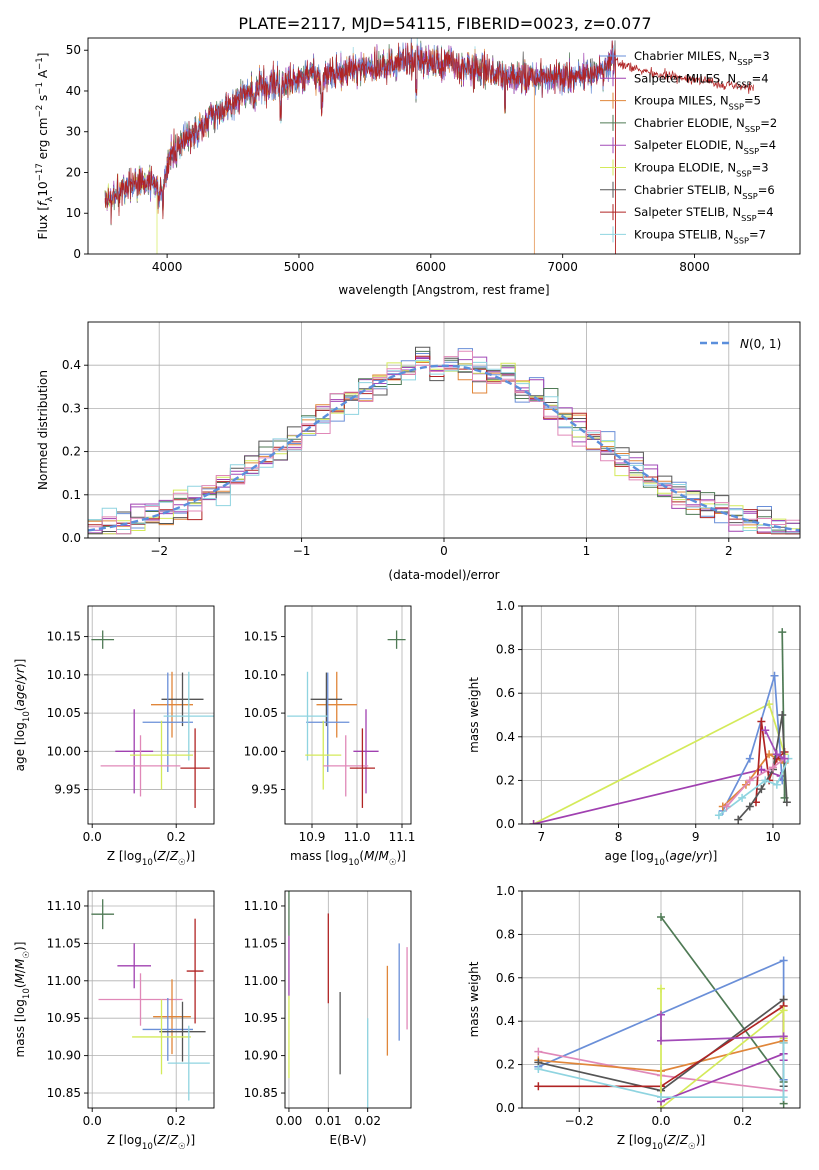 The width and height of the screenshot is (819, 1170). What do you see at coordinates (261, 637) in the screenshot?
I see `y-tick-label: 10.15` at bounding box center [261, 637].